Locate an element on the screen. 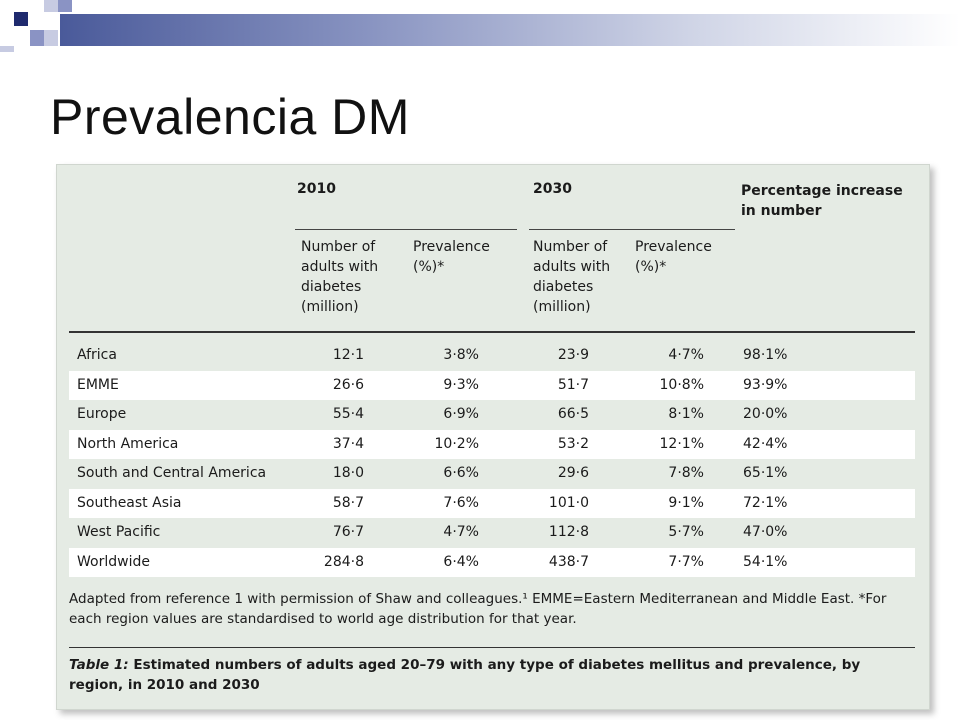  region-cell: North America is located at coordinates (128, 443).